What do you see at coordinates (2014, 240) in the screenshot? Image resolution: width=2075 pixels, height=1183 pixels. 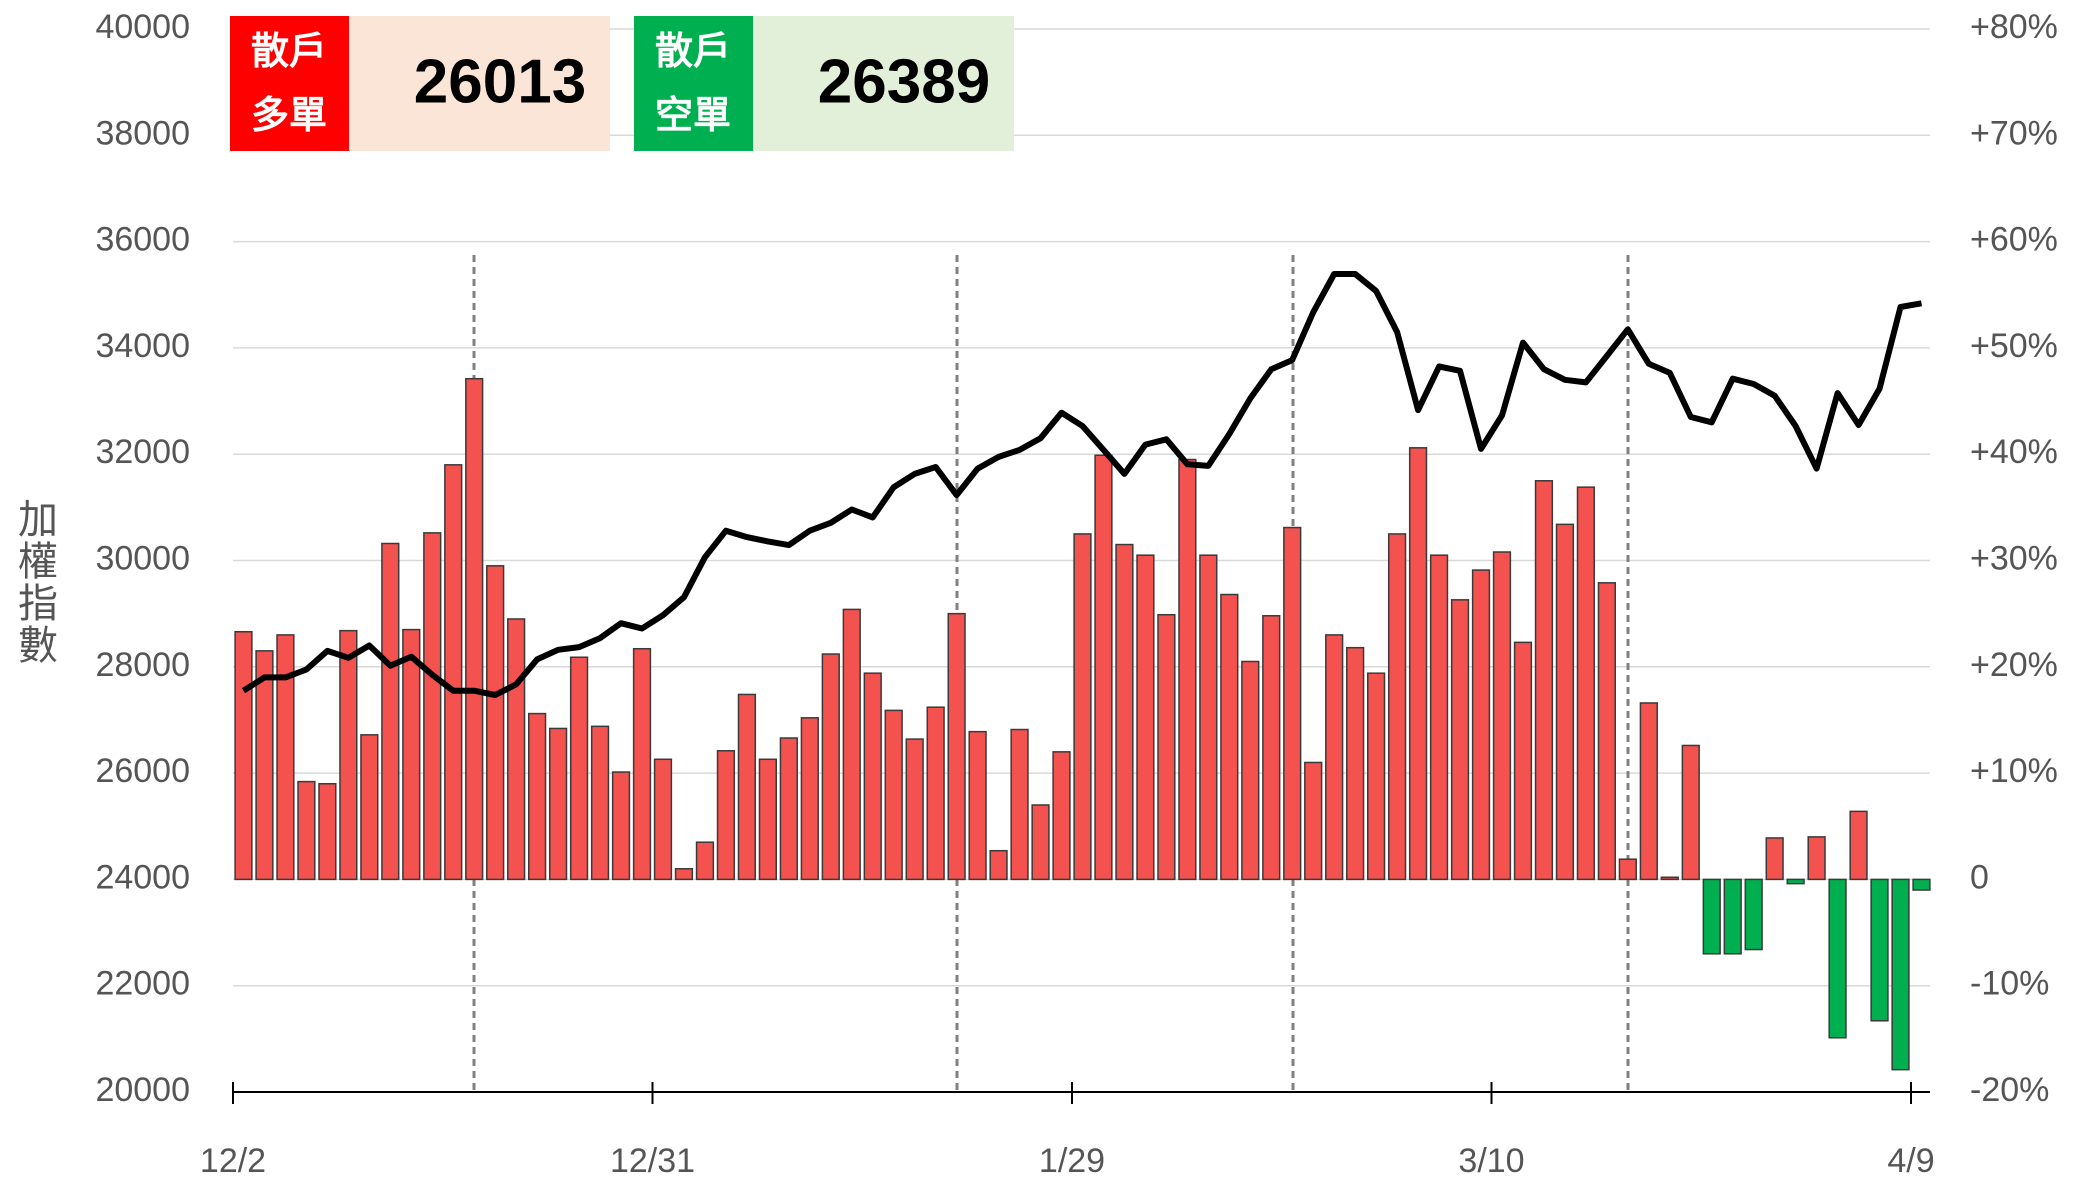 I see `y2-tick-label: +60%` at bounding box center [2014, 240].